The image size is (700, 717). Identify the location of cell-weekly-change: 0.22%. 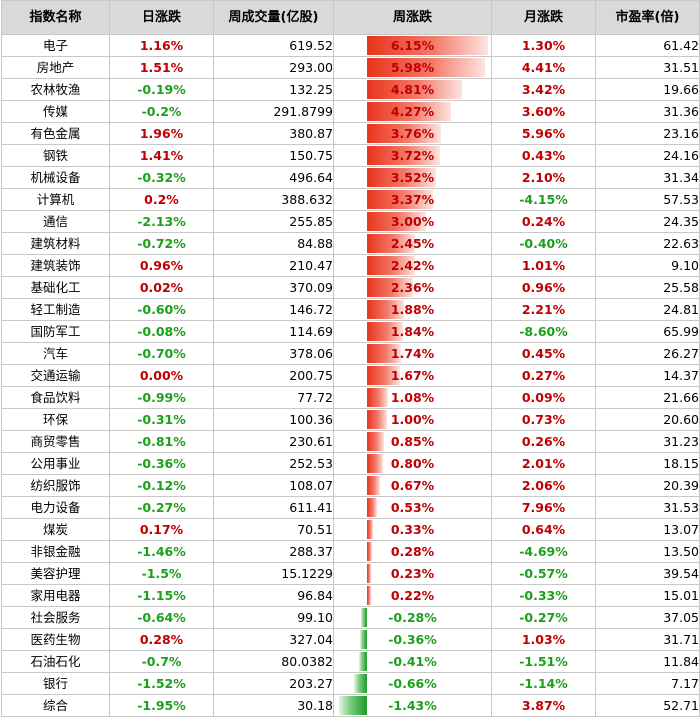
(412, 595).